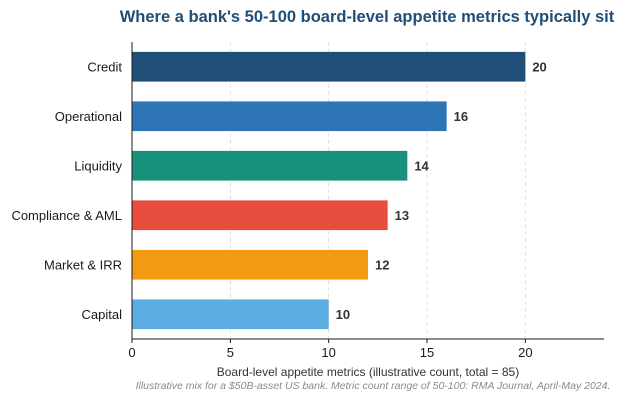  What do you see at coordinates (382, 264) in the screenshot?
I see `value-label: 12` at bounding box center [382, 264].